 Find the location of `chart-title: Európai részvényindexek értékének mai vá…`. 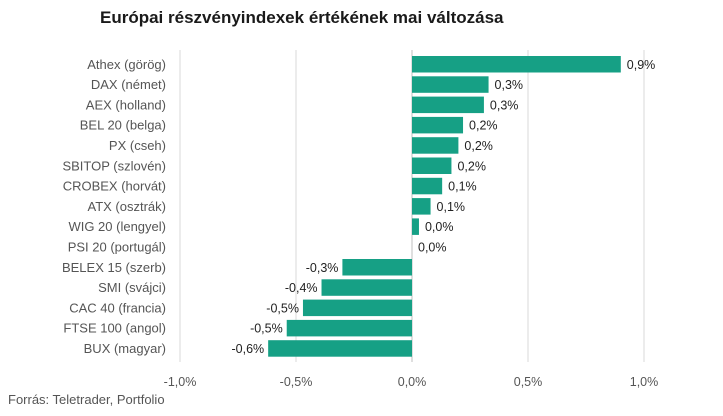

chart-title: Európai részvényindexek értékének mai vá… is located at coordinates (302, 17).